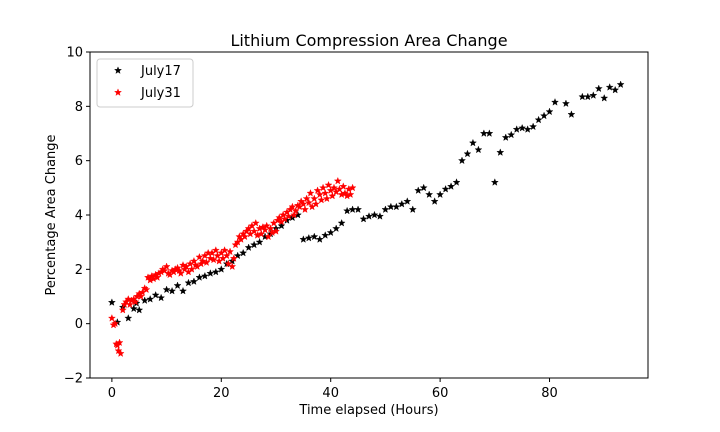  Describe the element at coordinates (368, 410) in the screenshot. I see `x-axis-label: Time elapsed (Hours)` at that location.